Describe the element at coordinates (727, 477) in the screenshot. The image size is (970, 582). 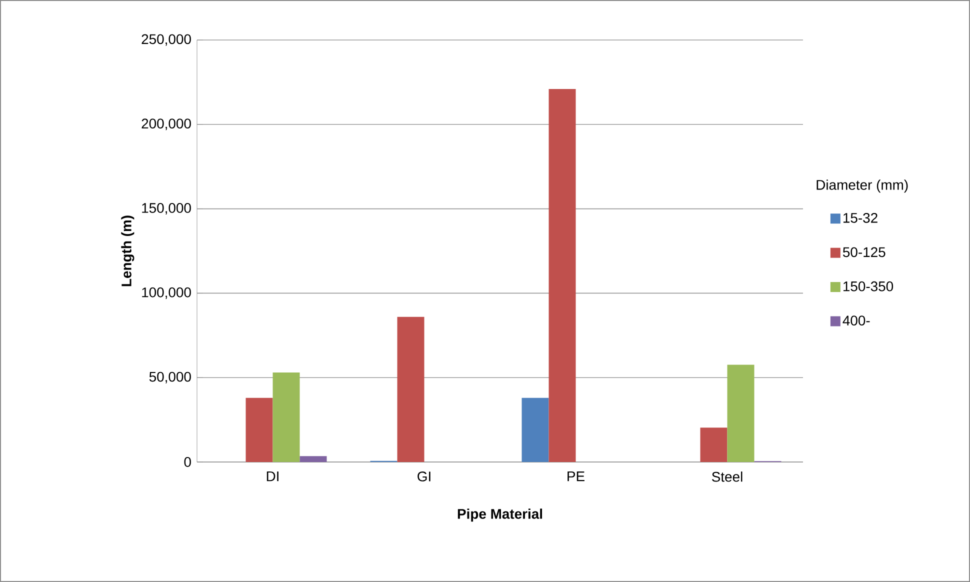
I see `x-tick-label: Steel` at that location.